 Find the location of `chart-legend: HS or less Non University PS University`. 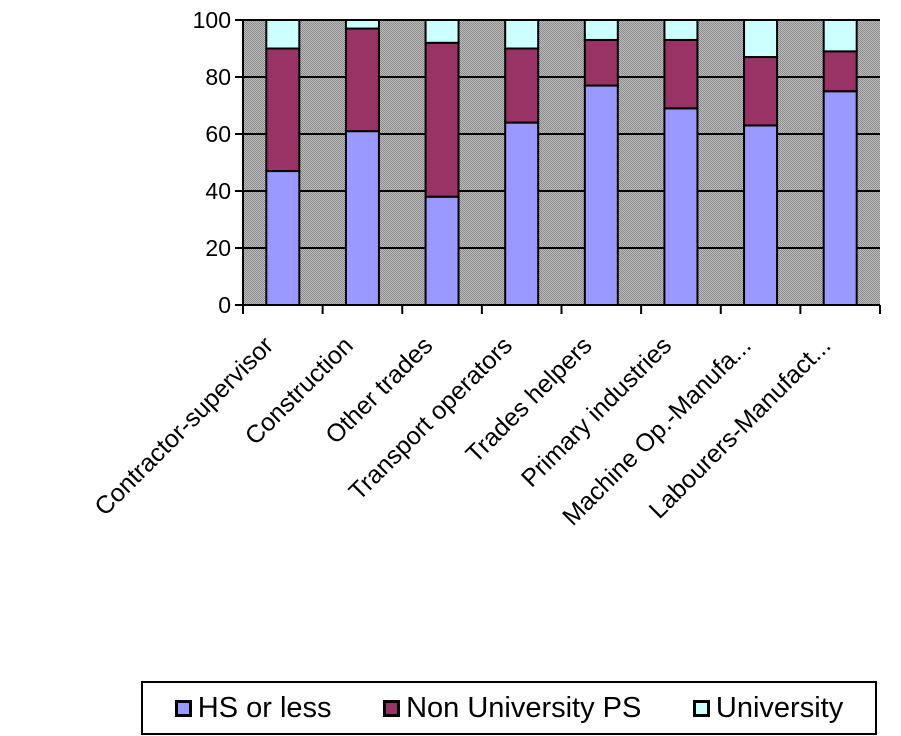

chart-legend: HS or less Non University PS University is located at coordinates (509, 708).